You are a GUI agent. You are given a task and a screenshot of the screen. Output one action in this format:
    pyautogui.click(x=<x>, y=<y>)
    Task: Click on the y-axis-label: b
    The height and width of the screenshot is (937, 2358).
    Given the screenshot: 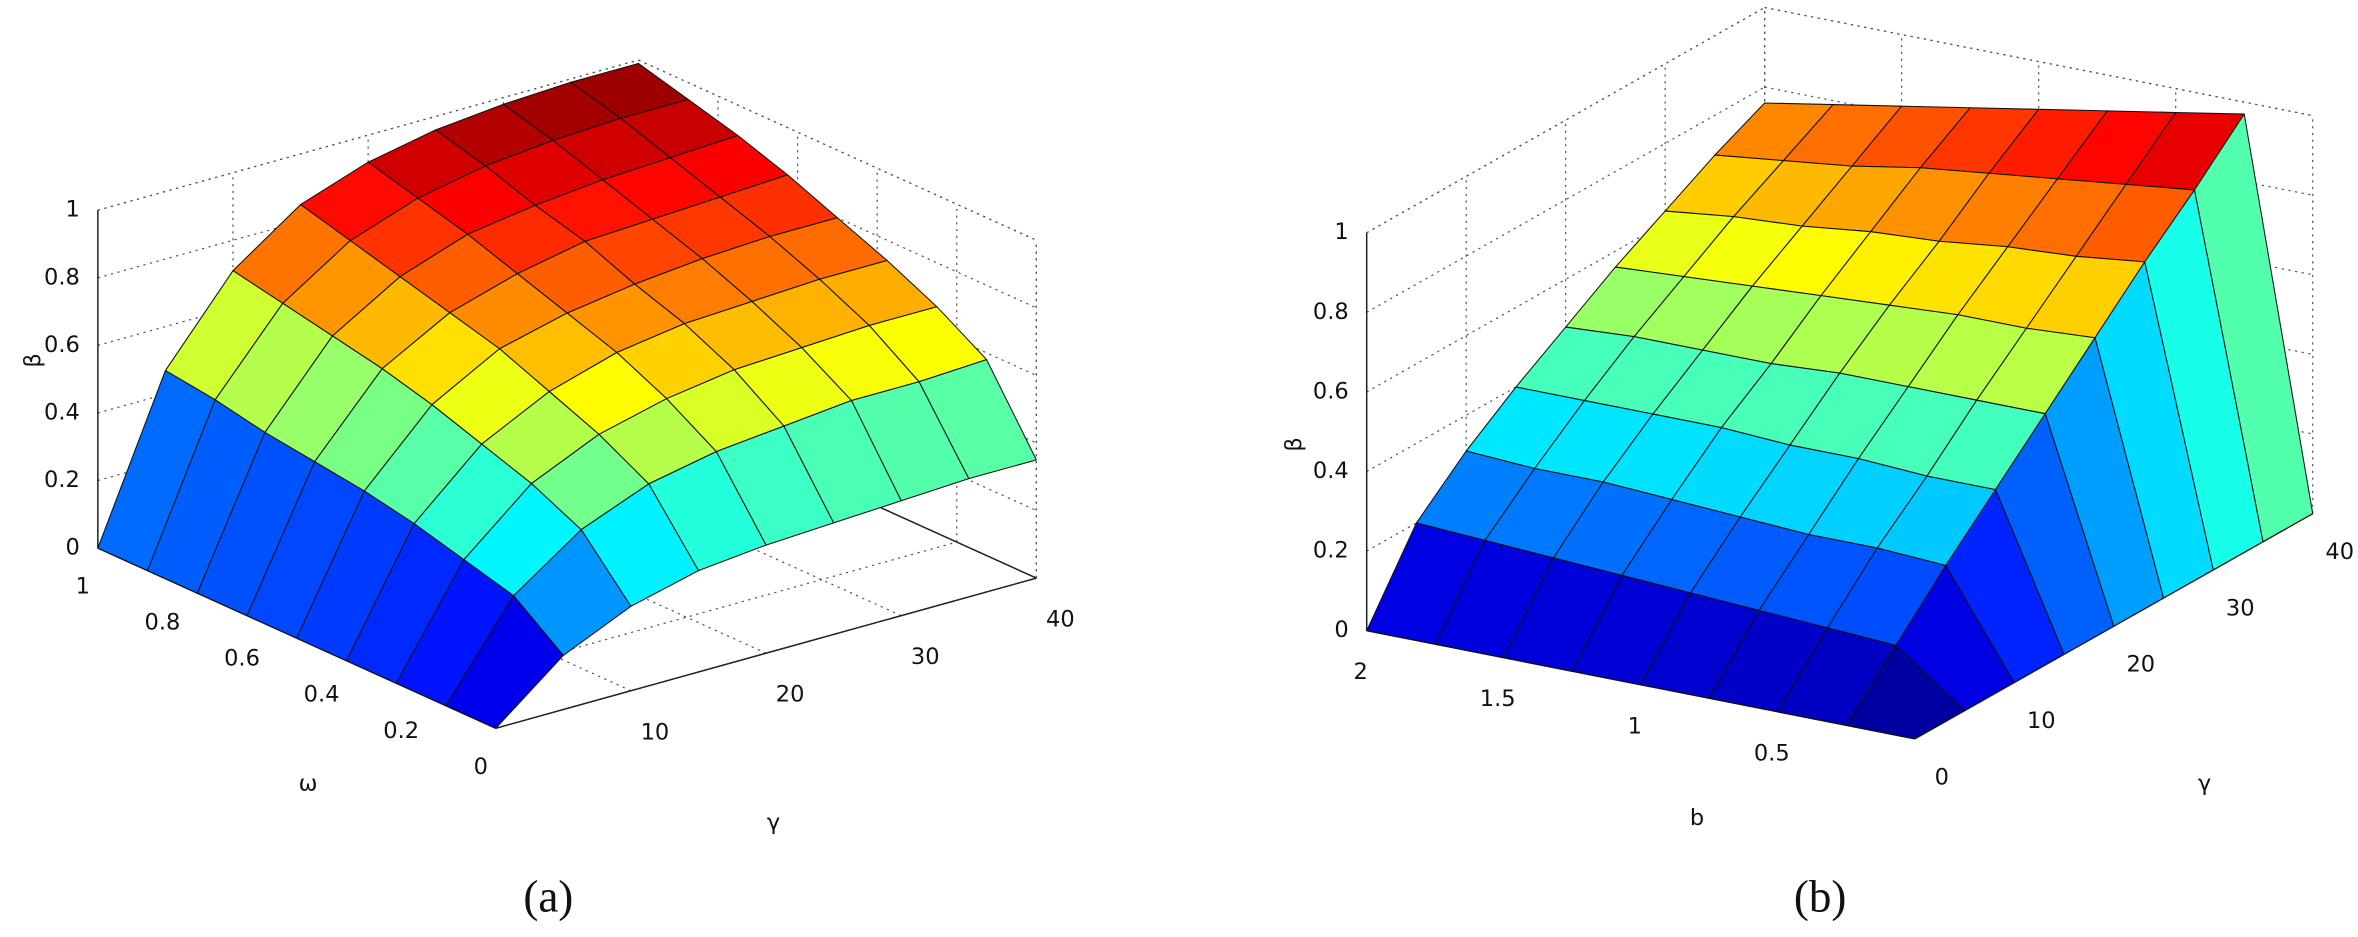 What is the action you would take?
    pyautogui.click(x=1697, y=818)
    